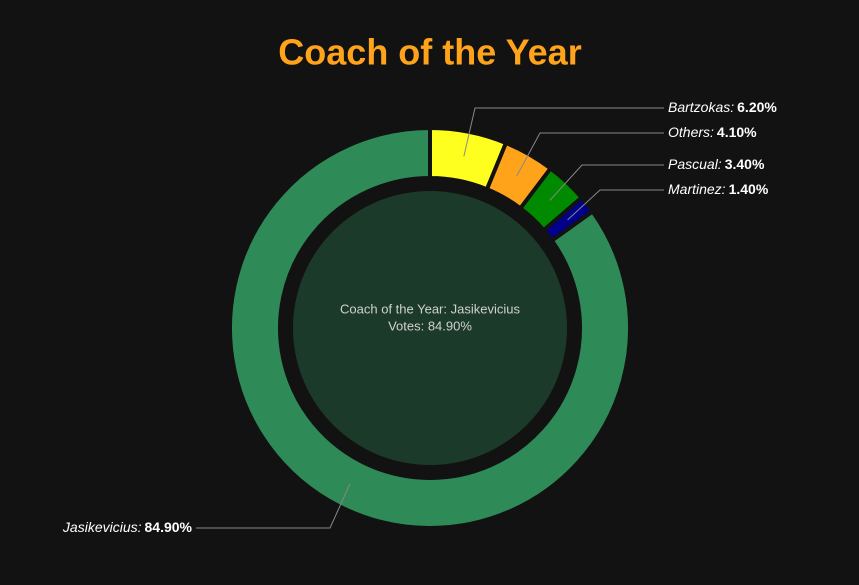 This screenshot has width=859, height=585. What do you see at coordinates (697, 189) in the screenshot?
I see `label-name: Martinez:` at bounding box center [697, 189].